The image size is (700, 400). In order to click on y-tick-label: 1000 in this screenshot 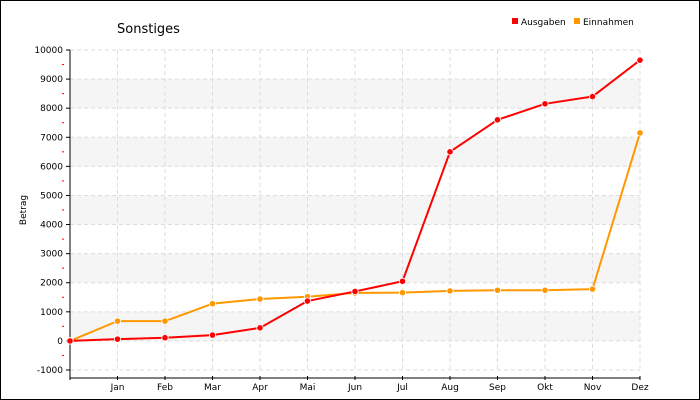, I will do `click(51, 313)`.